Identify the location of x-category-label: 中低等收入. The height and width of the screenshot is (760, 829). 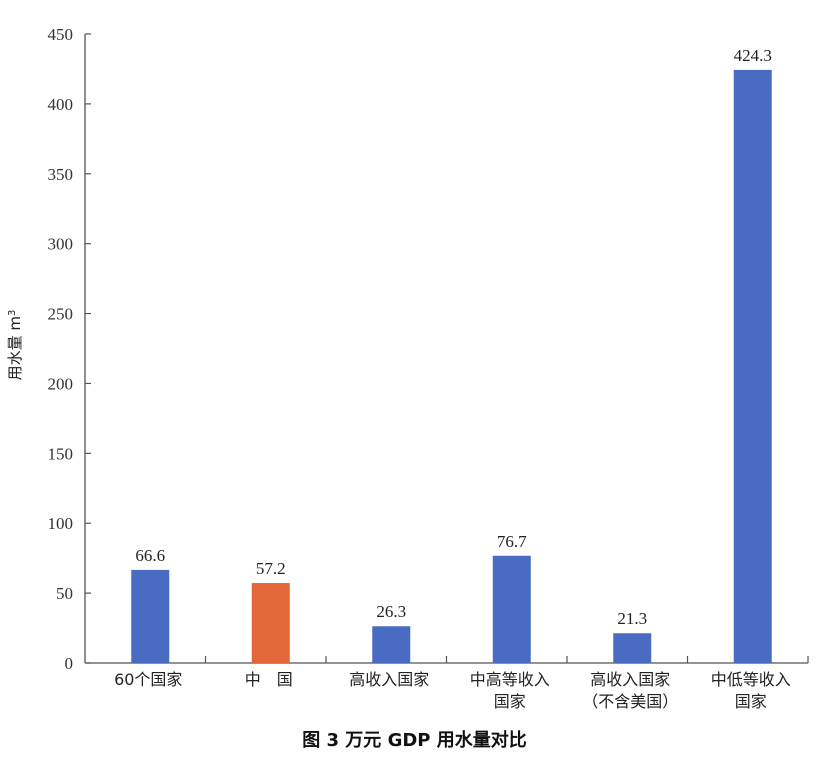
(751, 679).